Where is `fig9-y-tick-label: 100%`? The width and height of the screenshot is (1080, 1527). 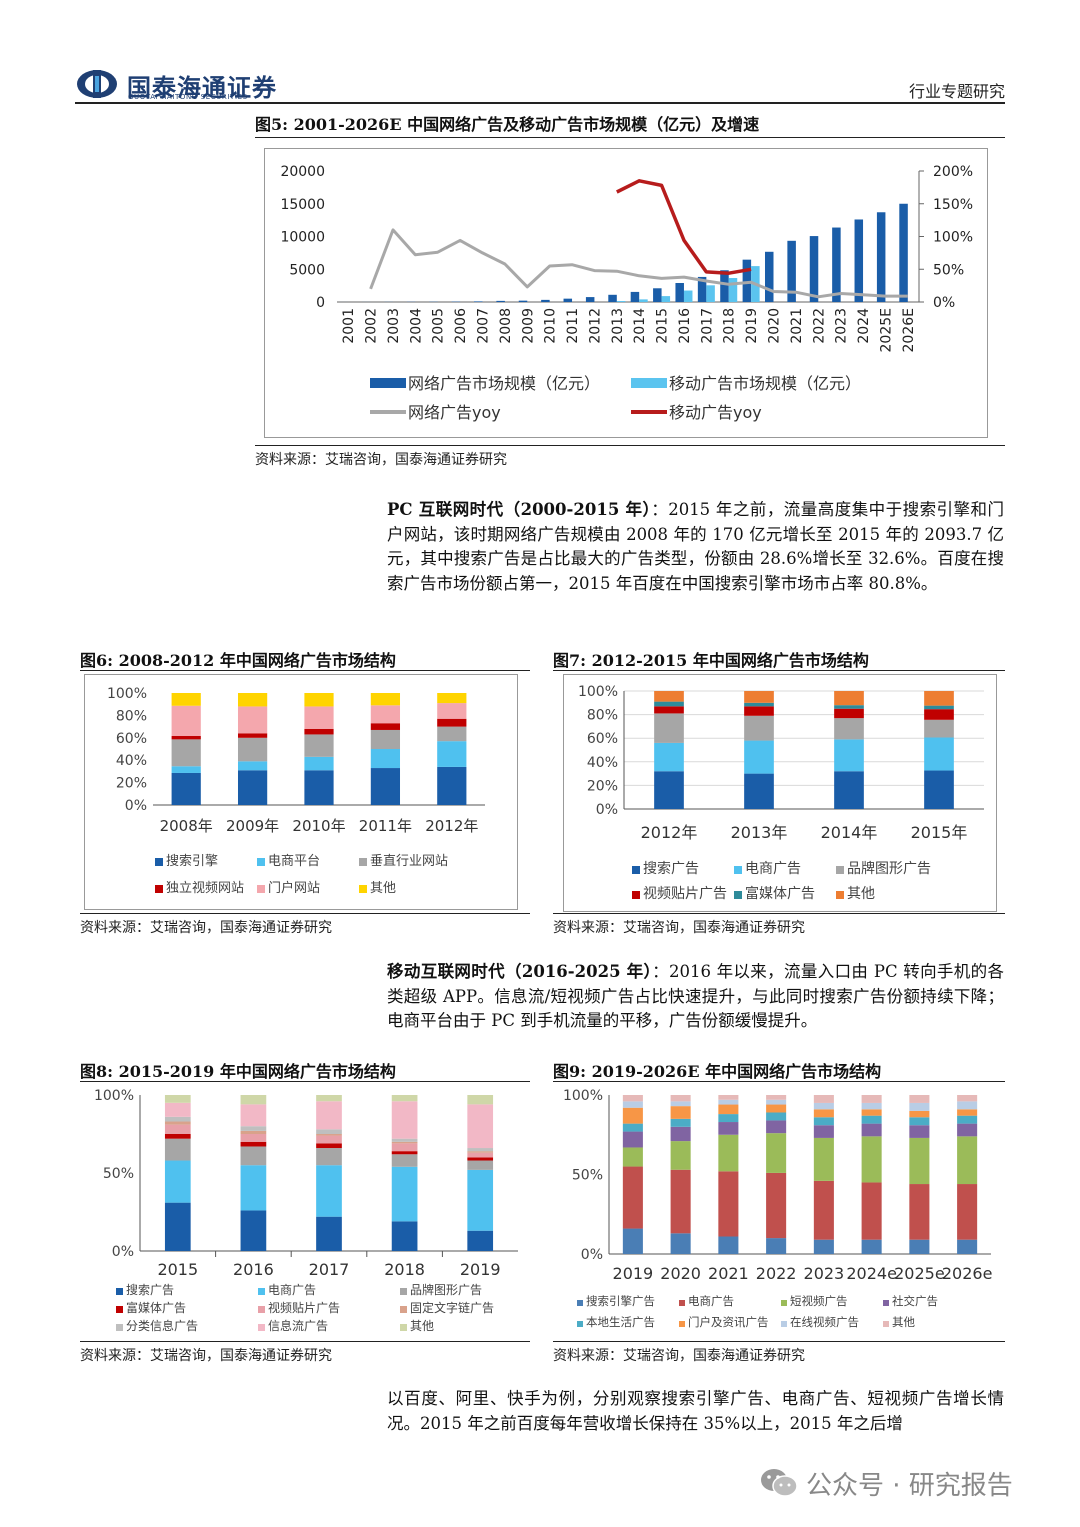 fig9-y-tick-label: 100% is located at coordinates (583, 1096).